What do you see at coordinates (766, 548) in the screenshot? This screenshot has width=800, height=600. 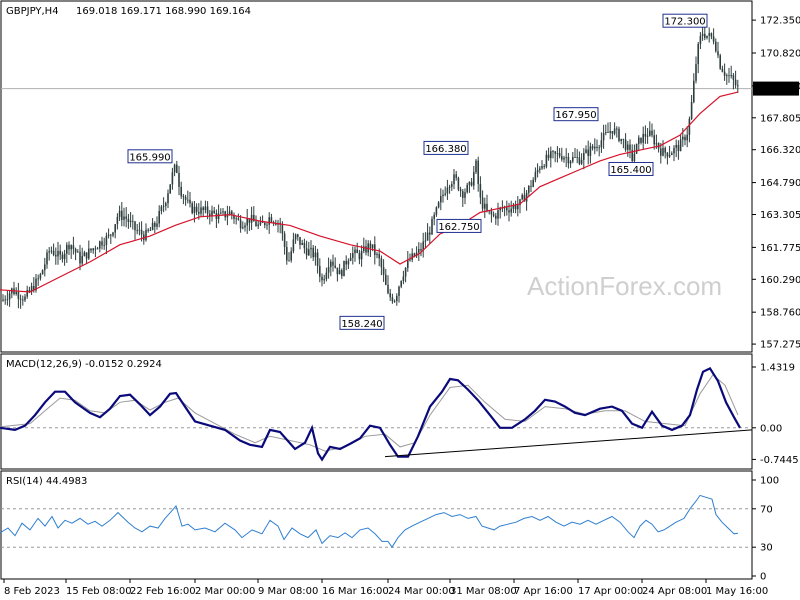 I see `rsi-tick-label: 30` at bounding box center [766, 548].